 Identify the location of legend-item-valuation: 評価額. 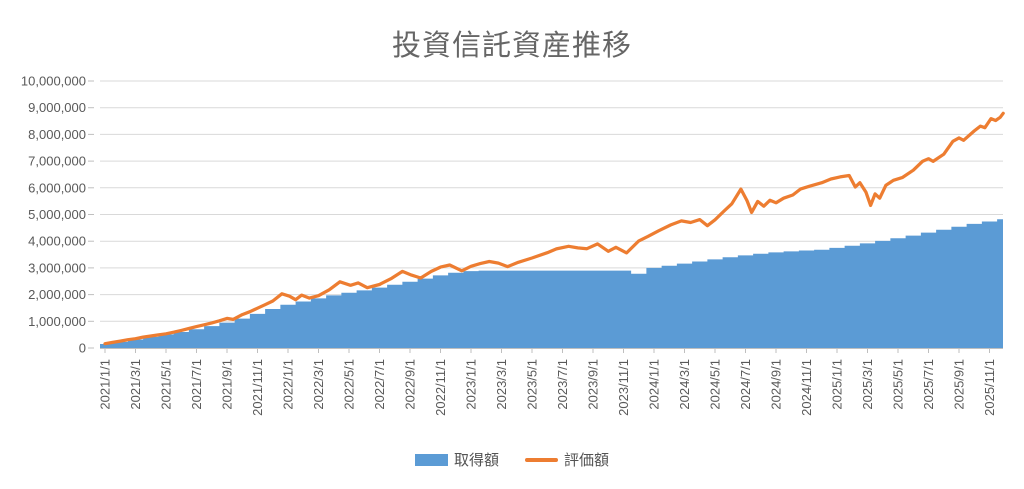
(567, 459).